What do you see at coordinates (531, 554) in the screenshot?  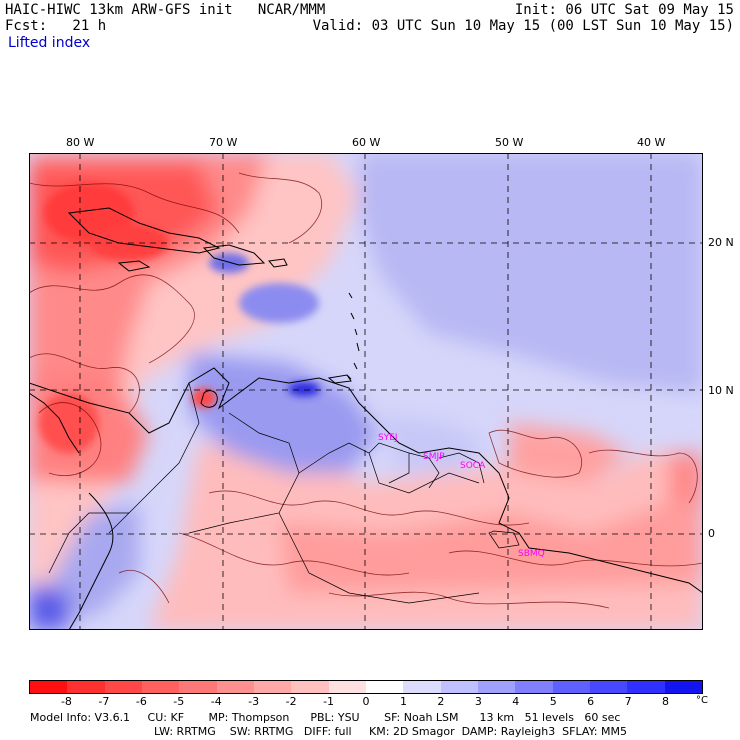 I see `station-sbmq: SBMQ` at bounding box center [531, 554].